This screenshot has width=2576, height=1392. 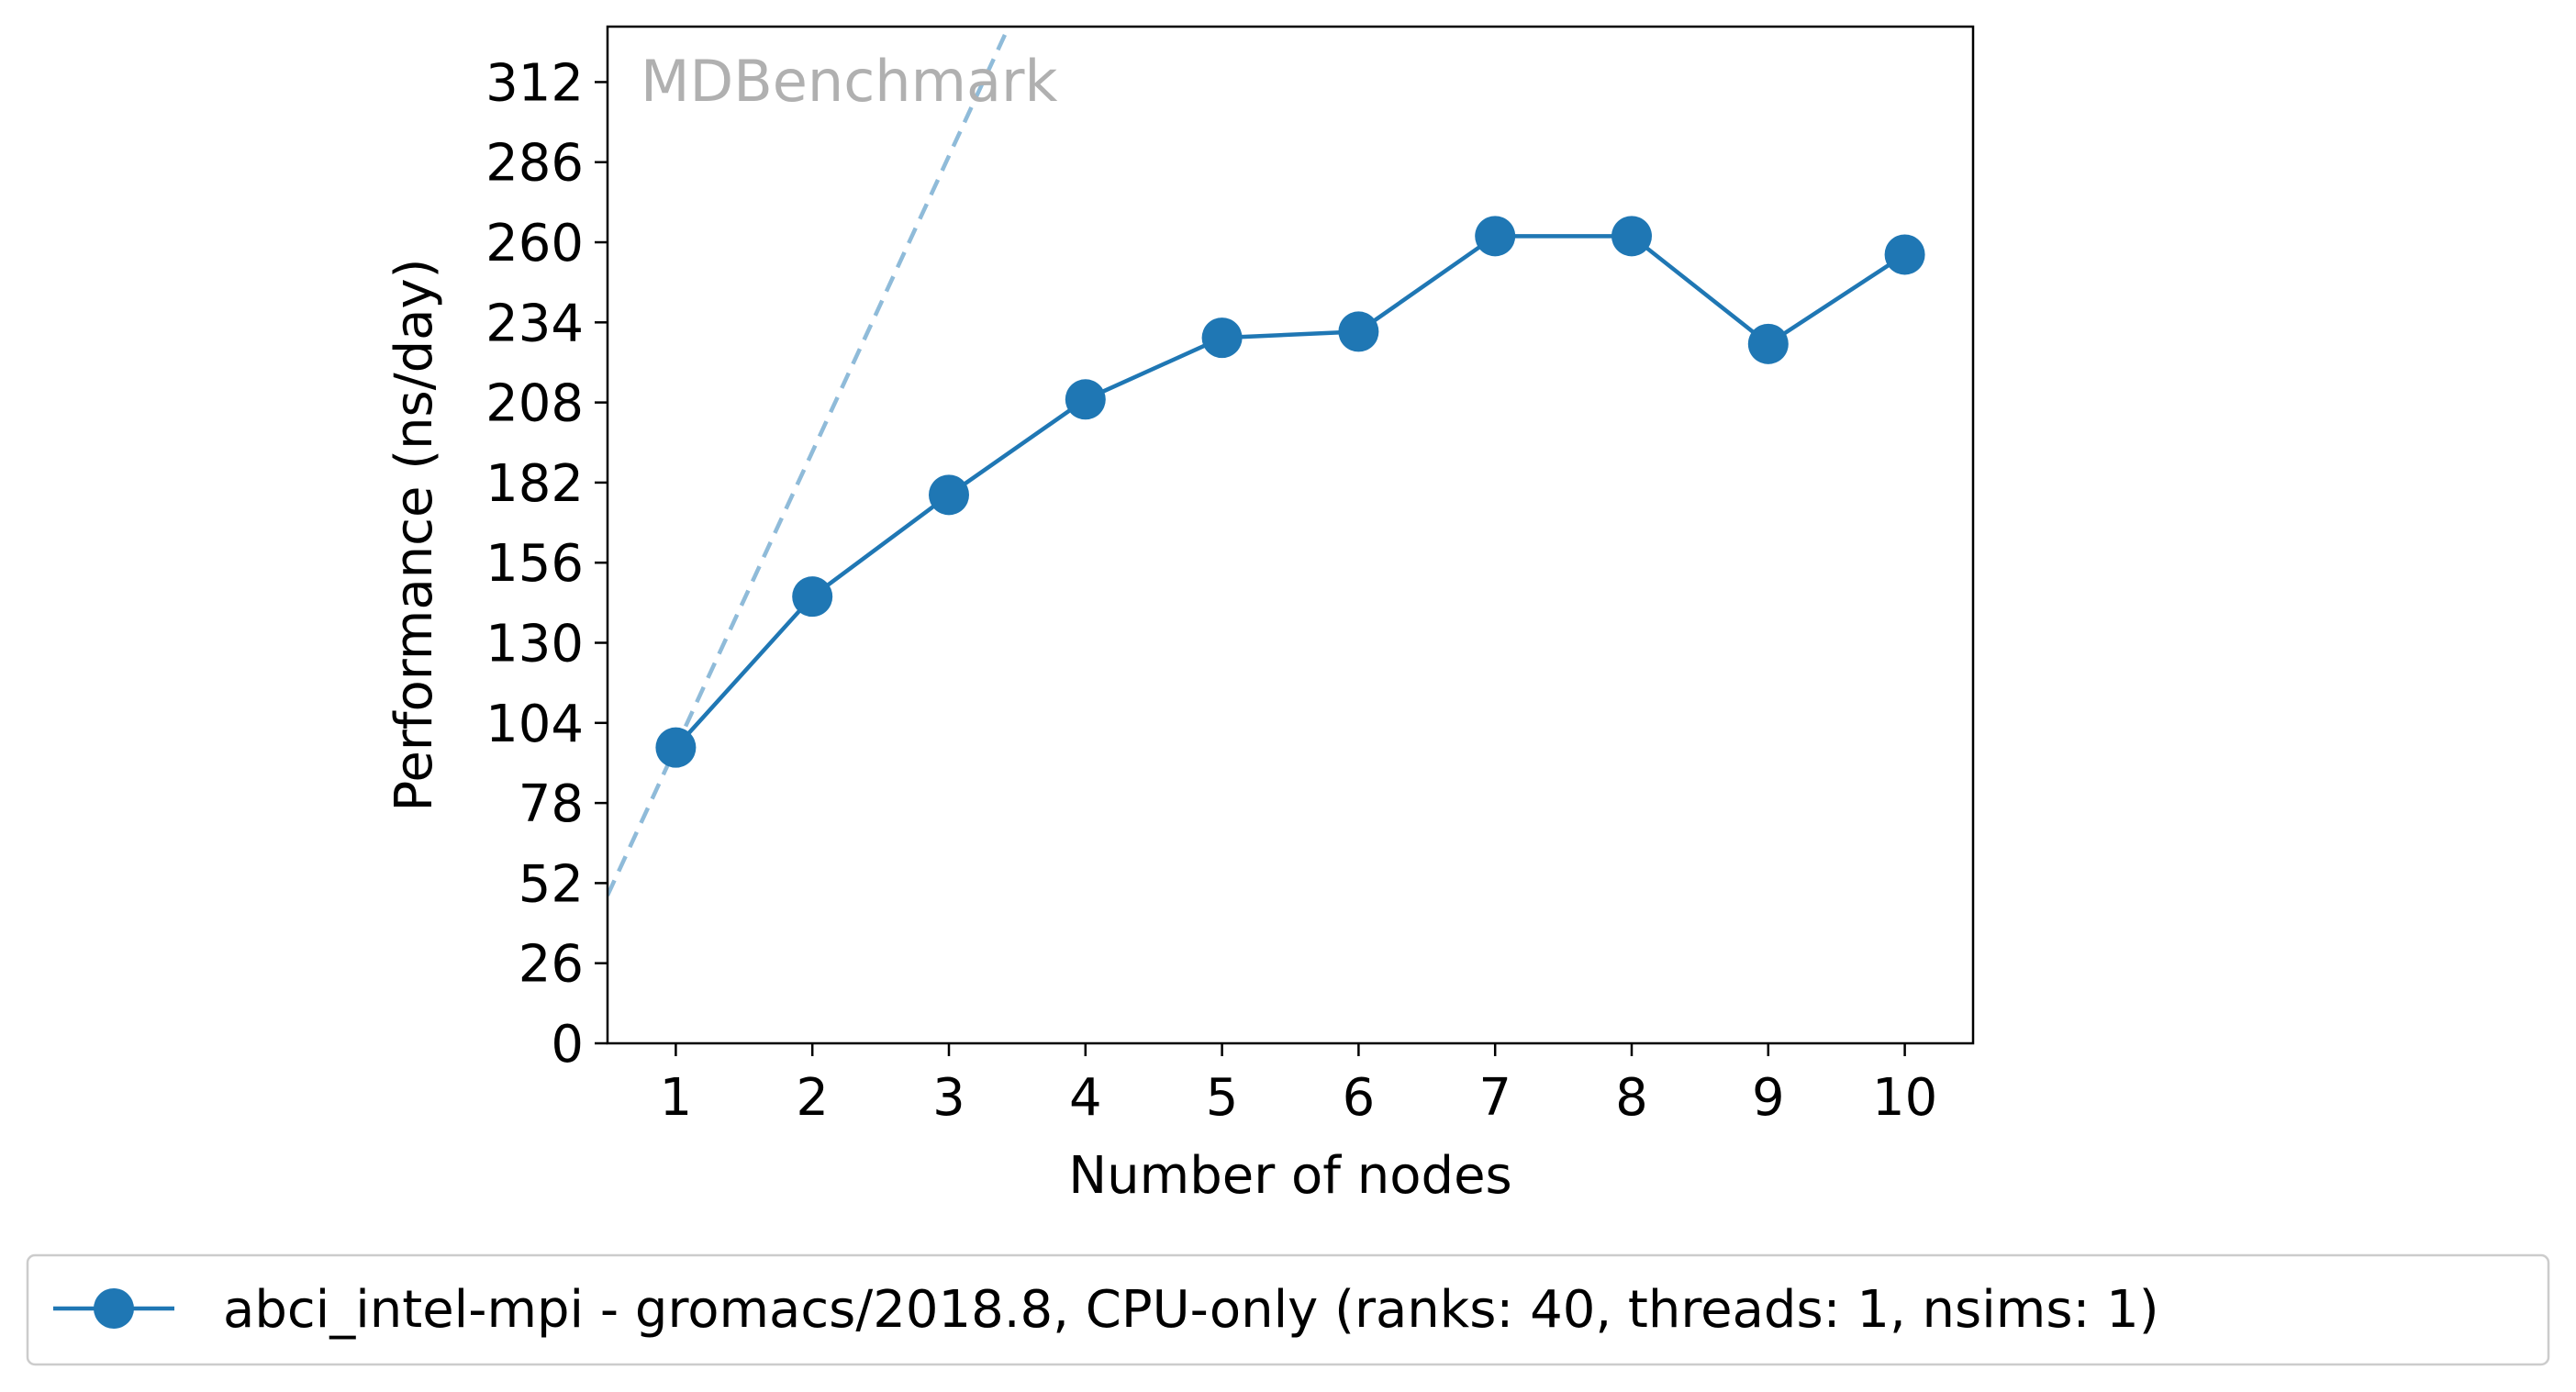 What do you see at coordinates (1289, 1176) in the screenshot?
I see `x-axis-title: Number of nodes` at bounding box center [1289, 1176].